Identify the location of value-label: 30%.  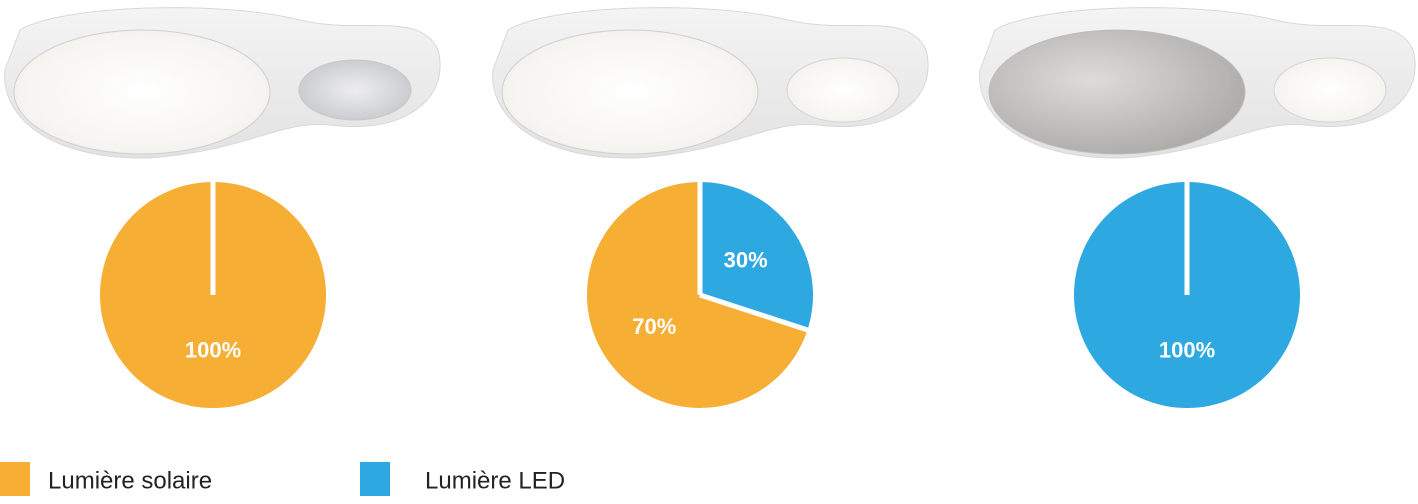
(746, 260).